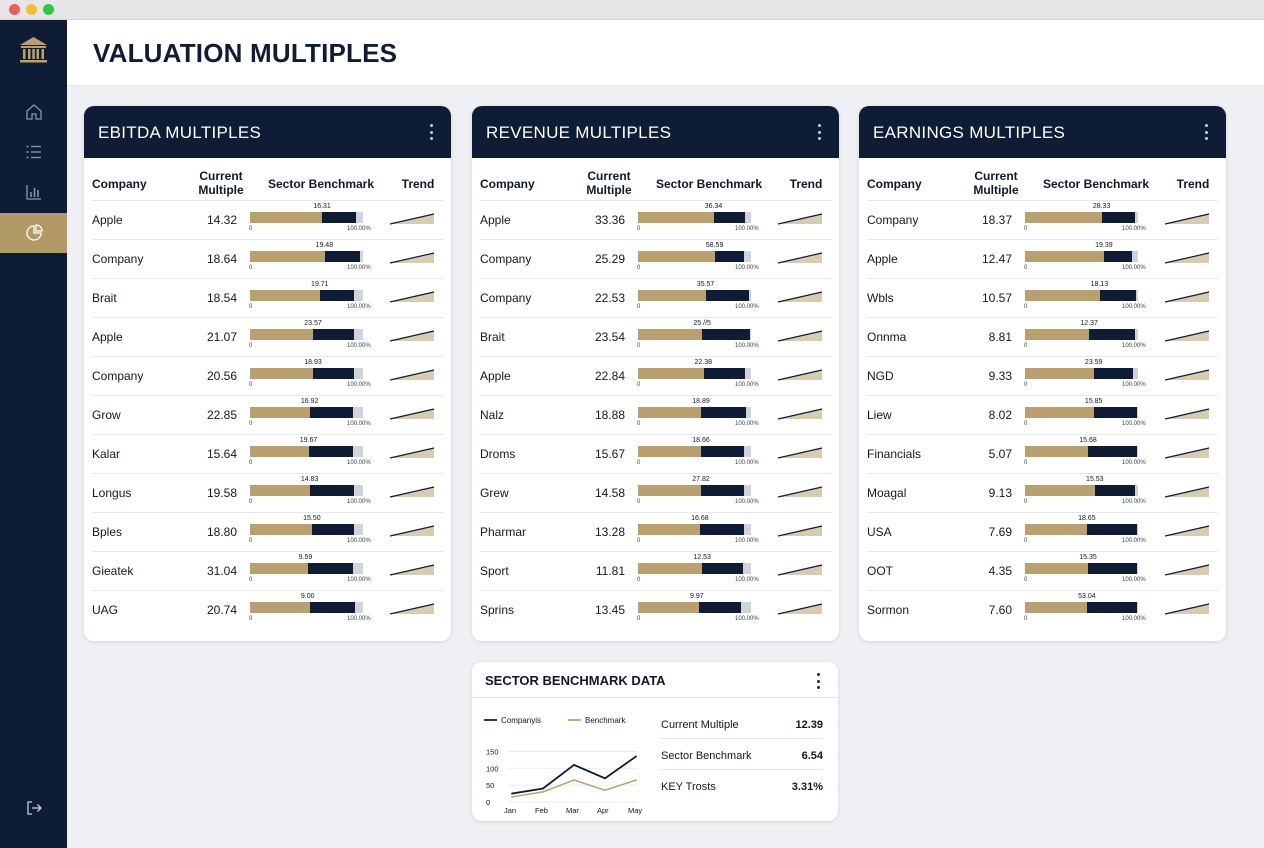 The width and height of the screenshot is (1264, 848). I want to click on current-multiple: 14.32, so click(221, 220).